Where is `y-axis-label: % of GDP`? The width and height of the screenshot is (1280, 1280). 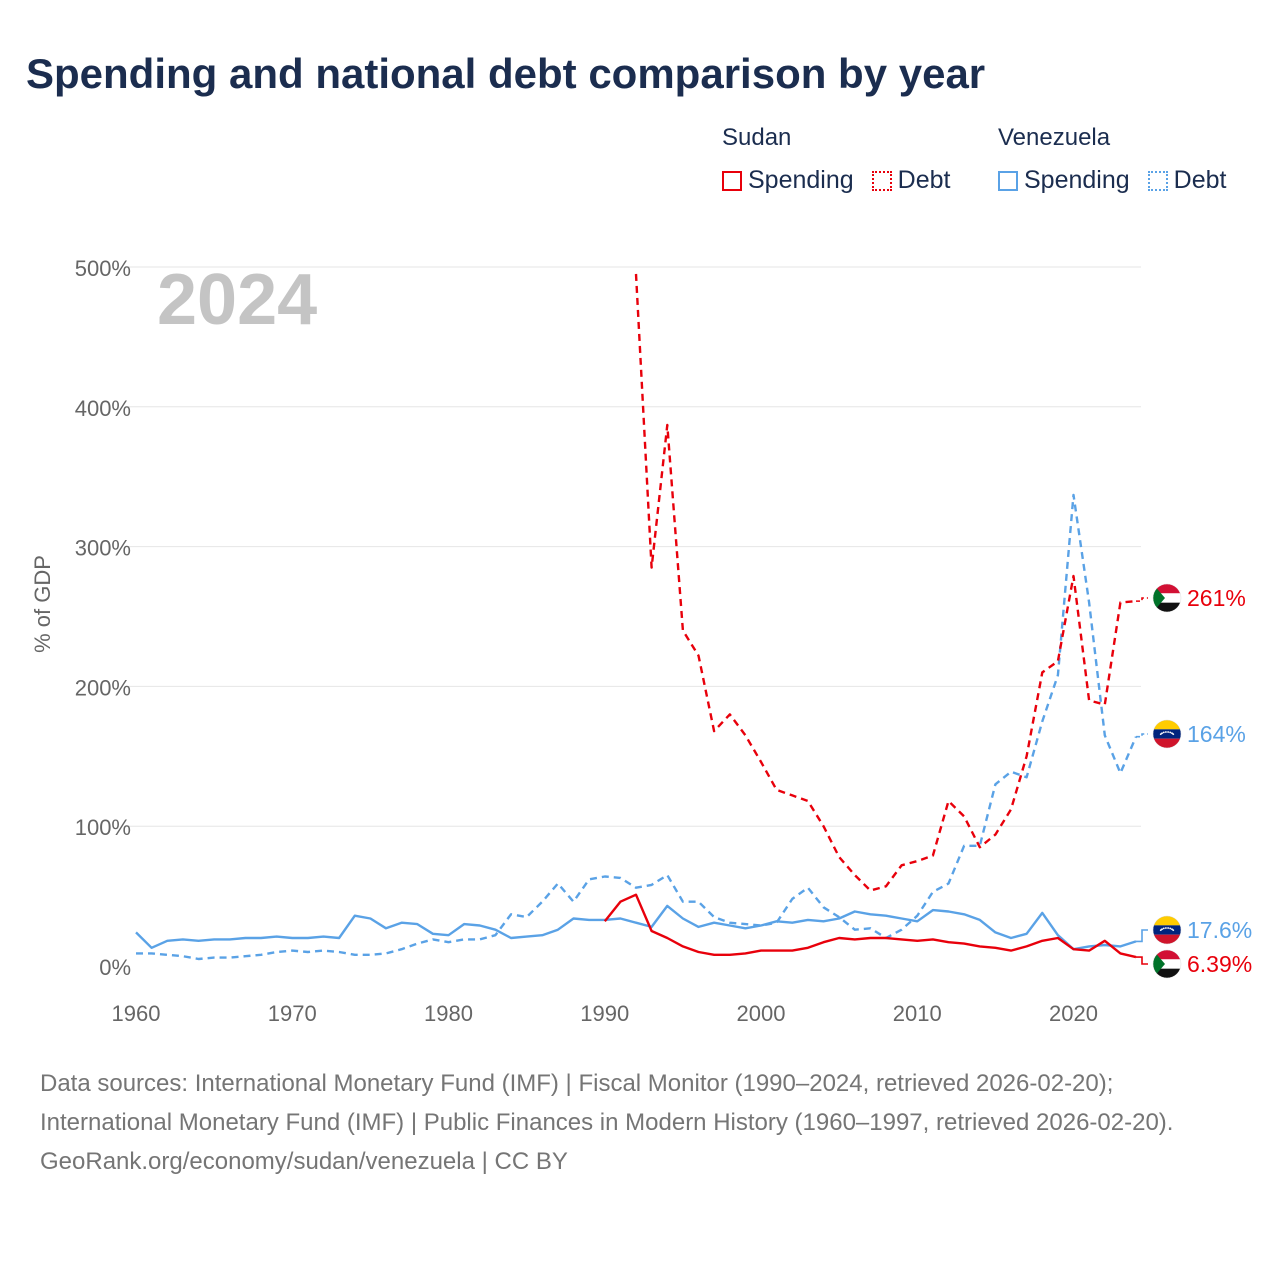 y-axis-label: % of GDP is located at coordinates (42, 604).